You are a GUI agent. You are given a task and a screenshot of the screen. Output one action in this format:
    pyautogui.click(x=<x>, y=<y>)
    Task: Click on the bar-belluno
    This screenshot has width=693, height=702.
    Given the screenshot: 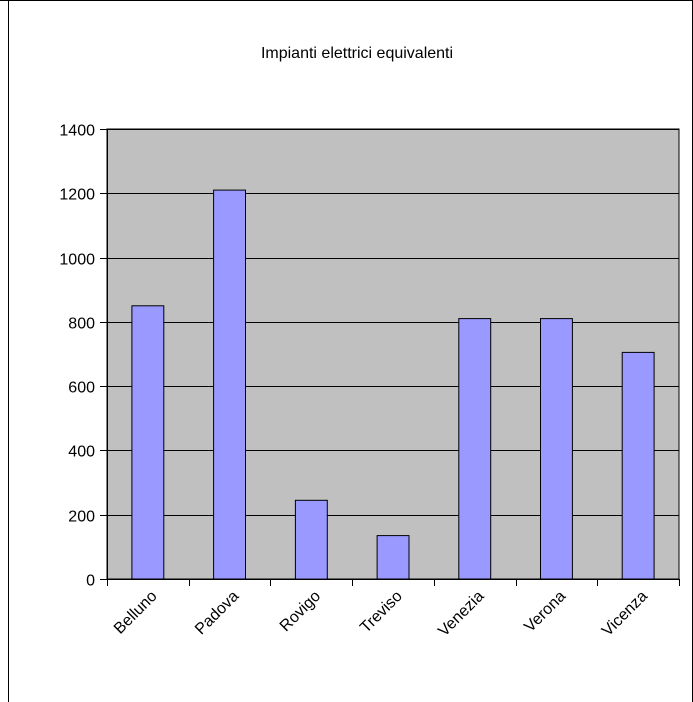 What is the action you would take?
    pyautogui.click(x=148, y=442)
    